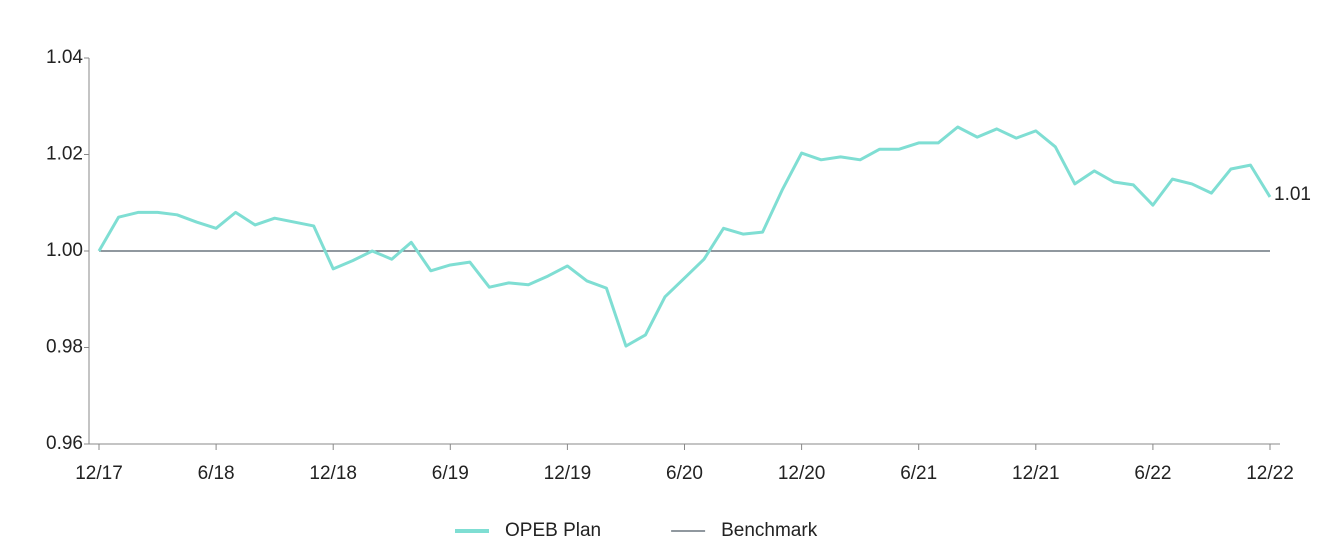 The image size is (1344, 554). I want to click on x-tick-label: 6/21, so click(918, 473).